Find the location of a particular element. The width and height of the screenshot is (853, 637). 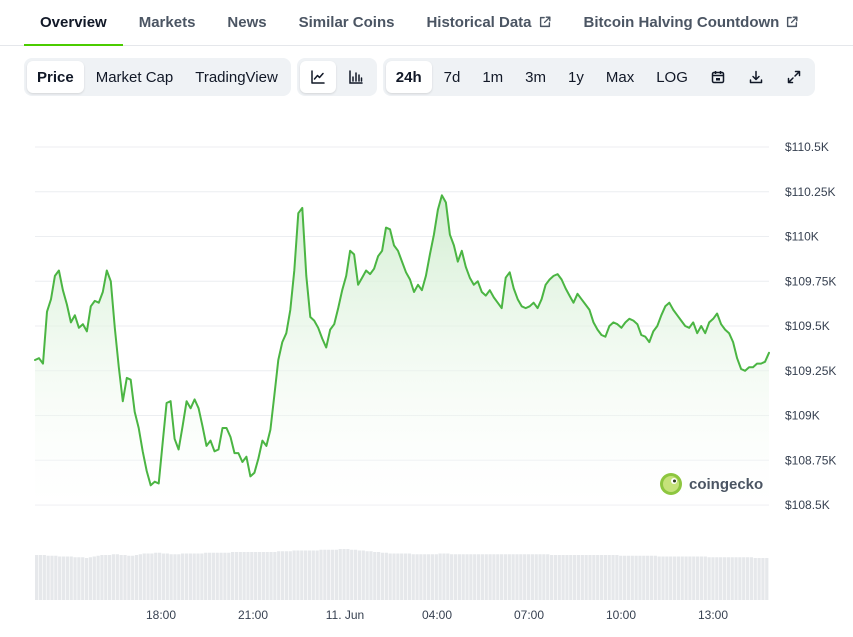

expand-button is located at coordinates (794, 77).